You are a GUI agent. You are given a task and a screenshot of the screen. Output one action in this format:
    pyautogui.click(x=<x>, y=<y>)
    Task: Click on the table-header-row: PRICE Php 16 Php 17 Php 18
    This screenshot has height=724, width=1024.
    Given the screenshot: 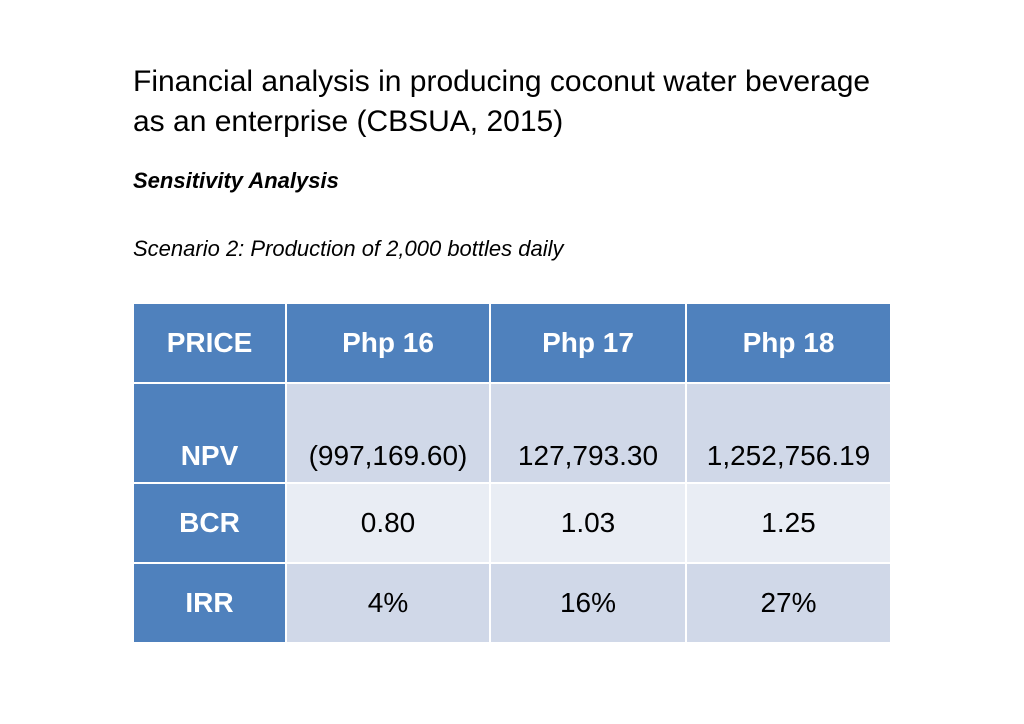 What is the action you would take?
    pyautogui.click(x=512, y=343)
    